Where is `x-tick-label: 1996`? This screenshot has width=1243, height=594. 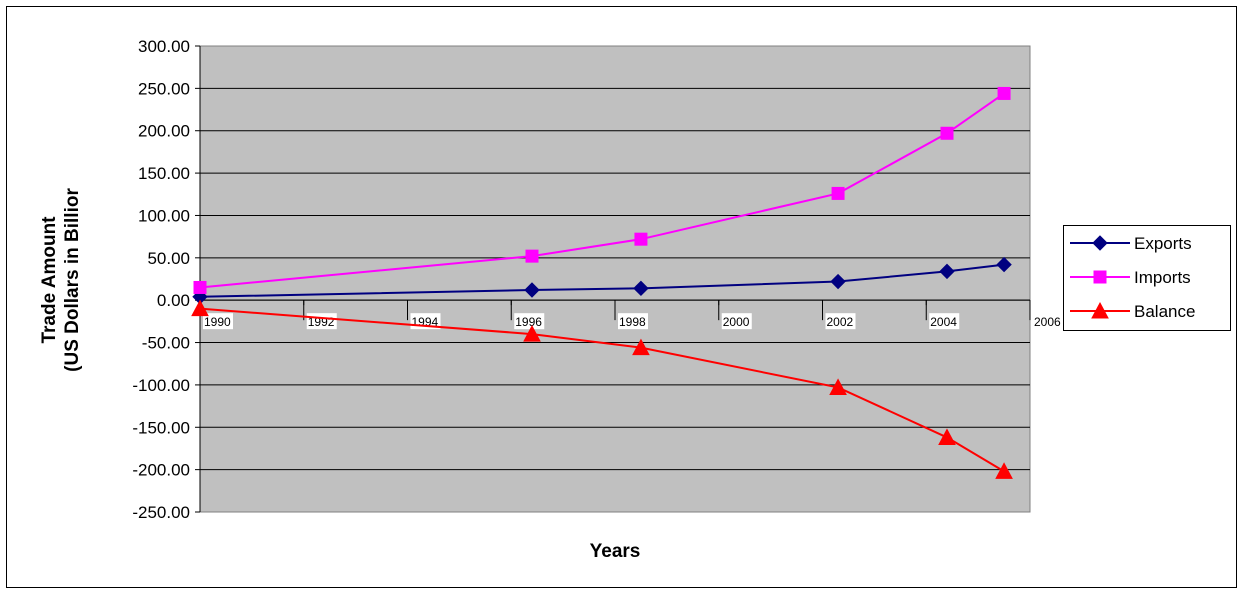
x-tick-label: 1996 is located at coordinates (528, 322).